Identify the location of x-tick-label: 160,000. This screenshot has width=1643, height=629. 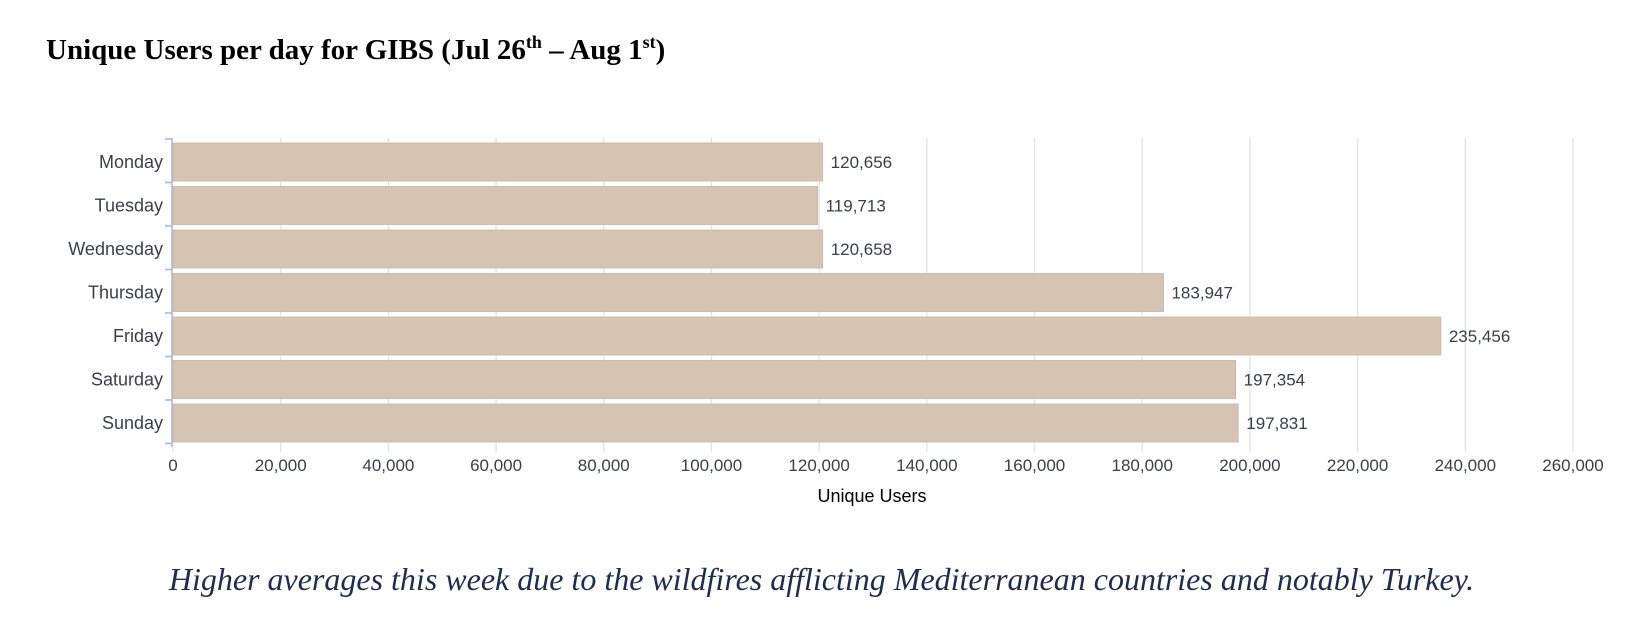
(1034, 465).